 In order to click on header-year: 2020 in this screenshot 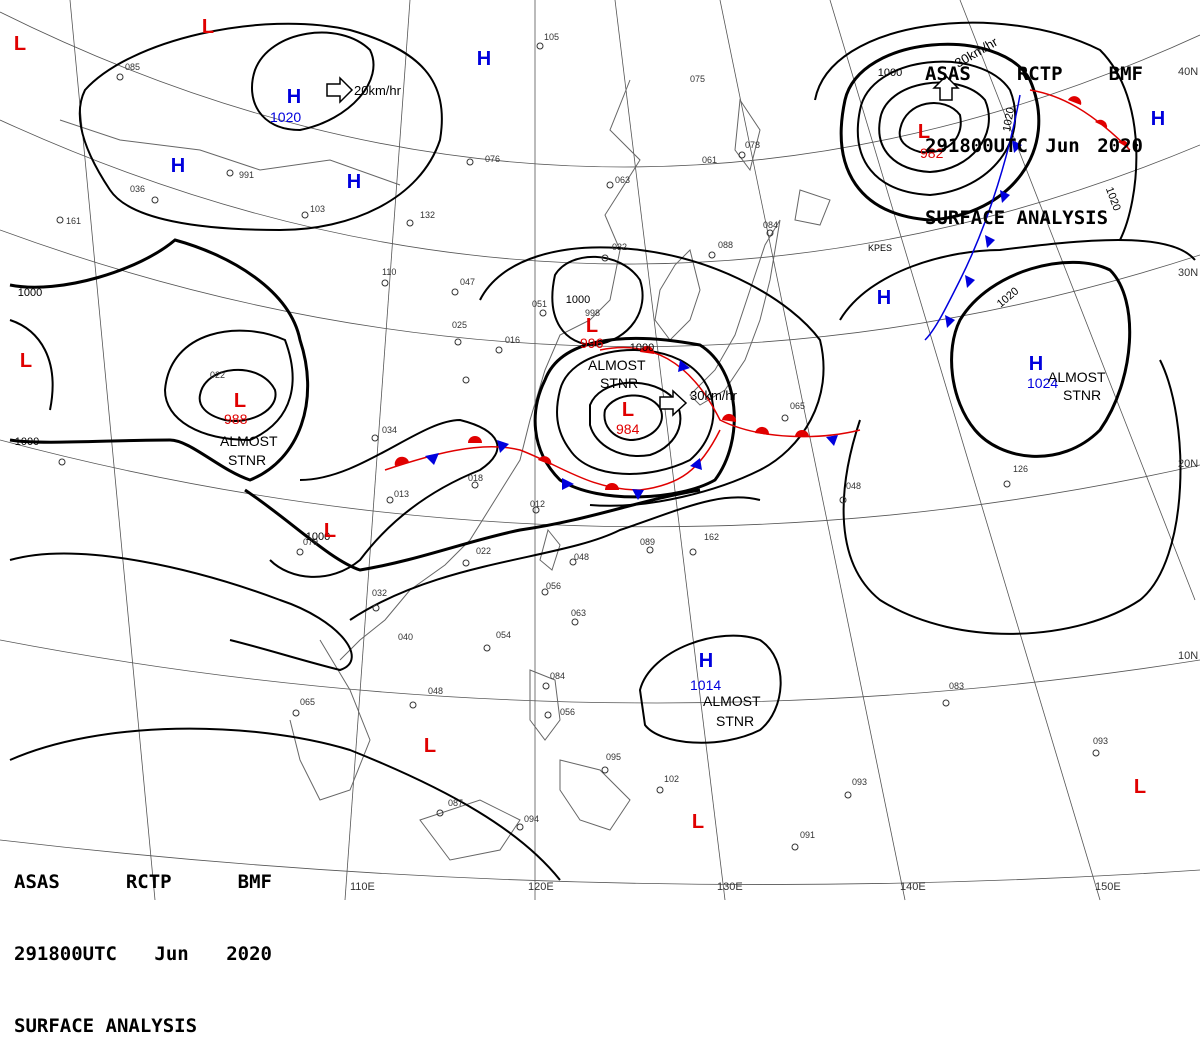, I will do `click(1120, 146)`.